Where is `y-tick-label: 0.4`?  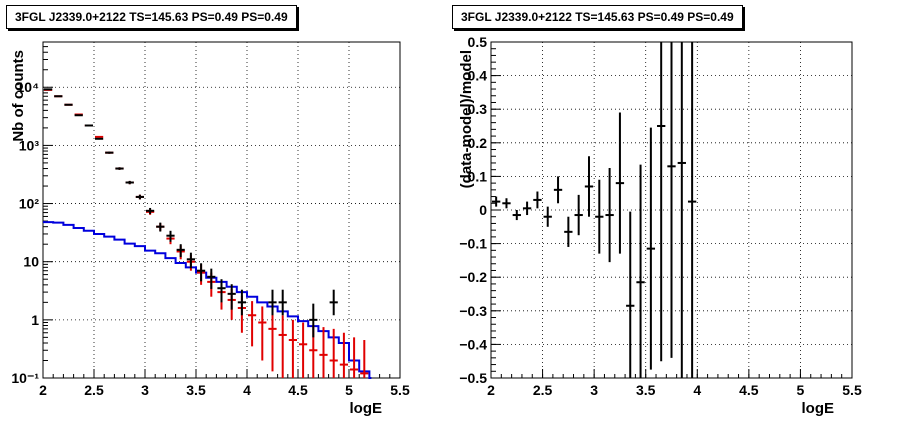 y-tick-label: 0.4 is located at coordinates (478, 76).